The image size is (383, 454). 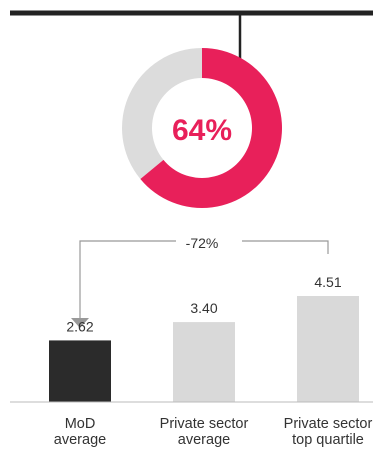 What do you see at coordinates (80, 440) in the screenshot?
I see `category-label-1-line-2: average` at bounding box center [80, 440].